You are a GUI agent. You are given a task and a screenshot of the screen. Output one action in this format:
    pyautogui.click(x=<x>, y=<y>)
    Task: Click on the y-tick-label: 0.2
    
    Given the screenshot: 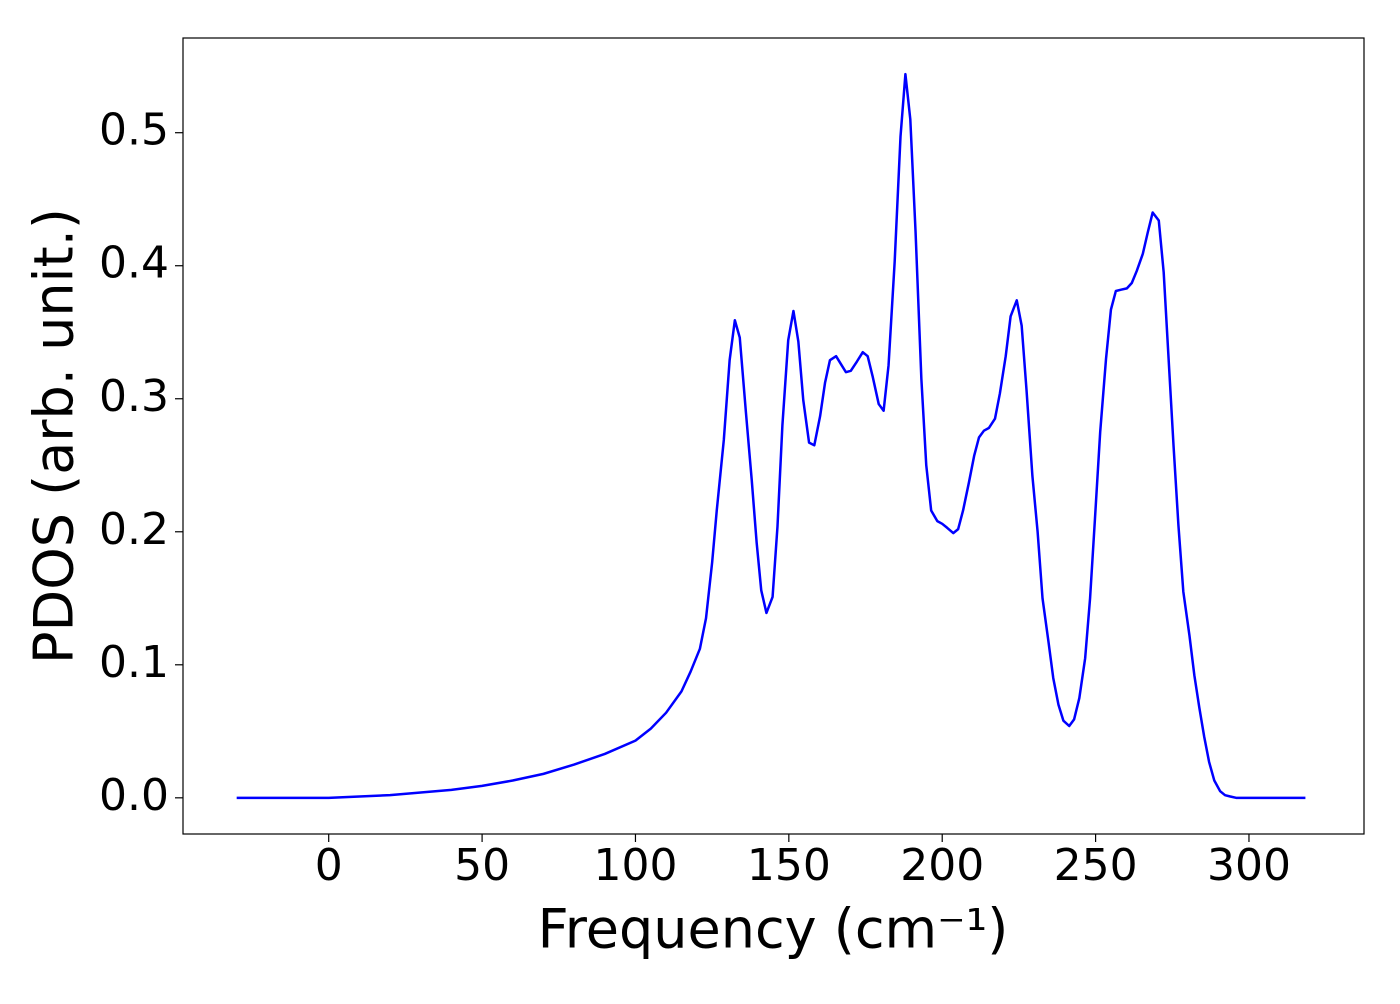 What is the action you would take?
    pyautogui.click(x=134, y=529)
    